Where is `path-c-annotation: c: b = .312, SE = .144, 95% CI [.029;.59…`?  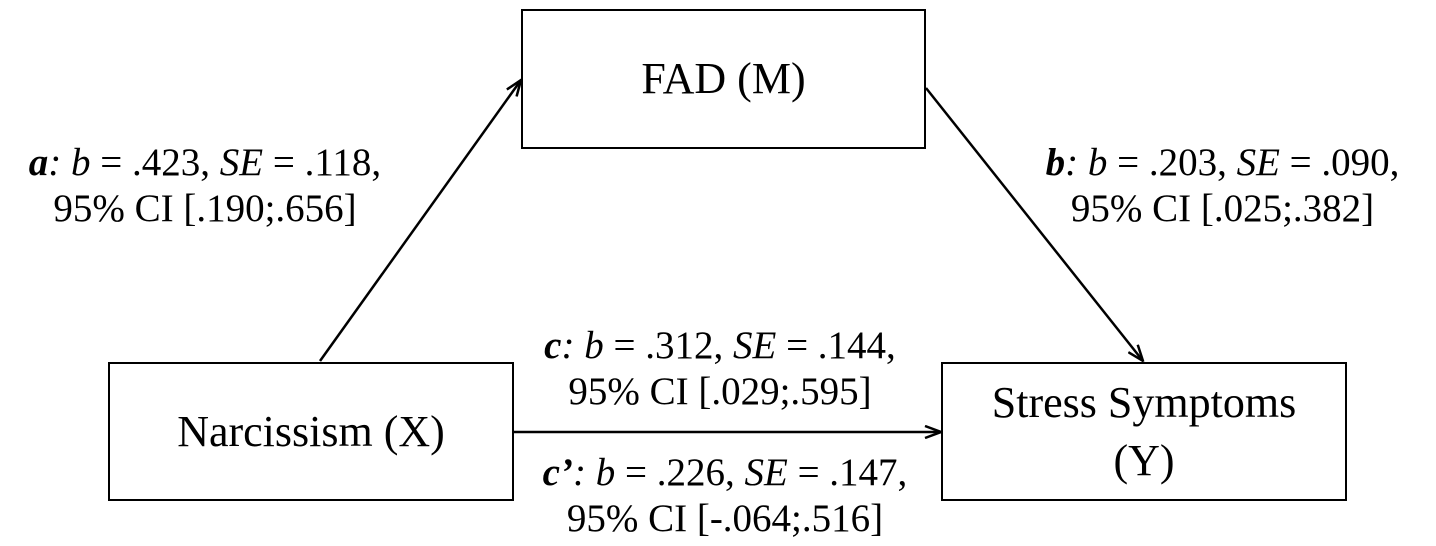
path-c-annotation: c: b = .312, SE = .144, 95% CI [.029;.59… is located at coordinates (720, 369).